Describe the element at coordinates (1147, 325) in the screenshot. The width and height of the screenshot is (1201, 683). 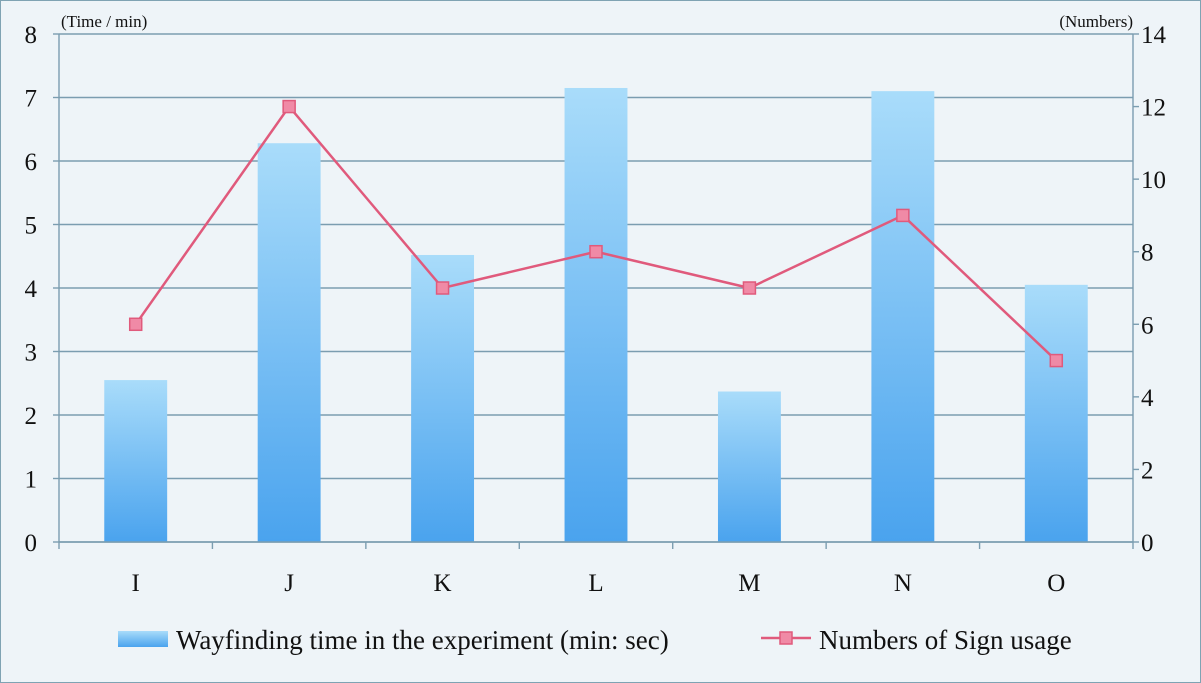
I see `y-right-tick-label: 6` at that location.